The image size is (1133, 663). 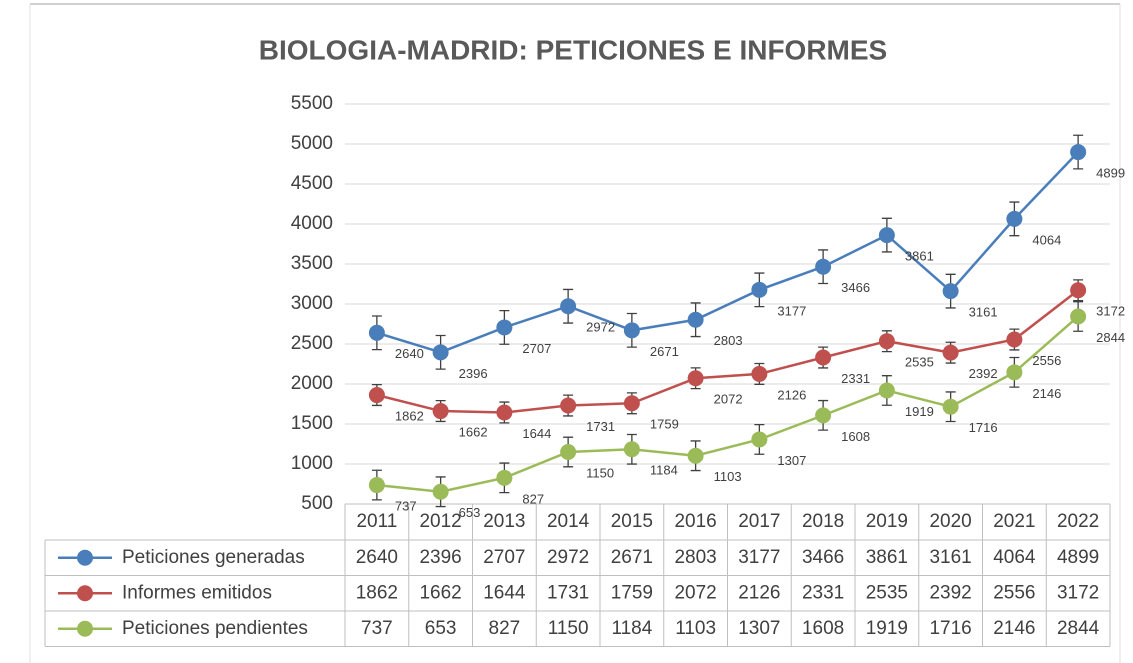 I want to click on x-tick-label: 2015, so click(x=632, y=521).